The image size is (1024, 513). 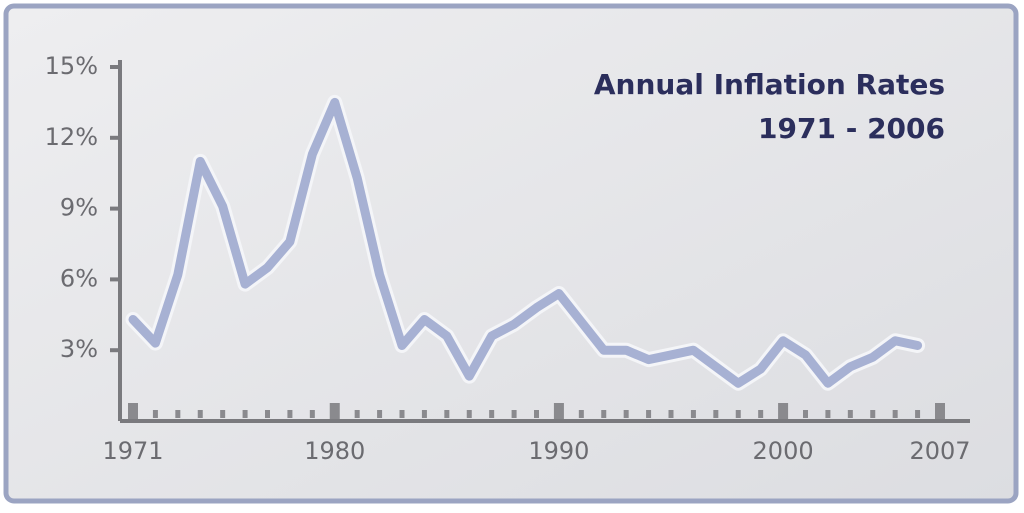 What do you see at coordinates (79, 349) in the screenshot?
I see `y-tick-label: 3%` at bounding box center [79, 349].